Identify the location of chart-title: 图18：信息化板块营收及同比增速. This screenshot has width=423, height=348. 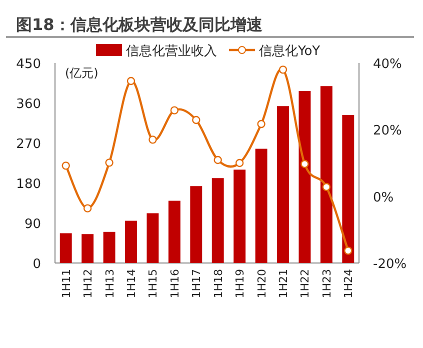
(140, 24).